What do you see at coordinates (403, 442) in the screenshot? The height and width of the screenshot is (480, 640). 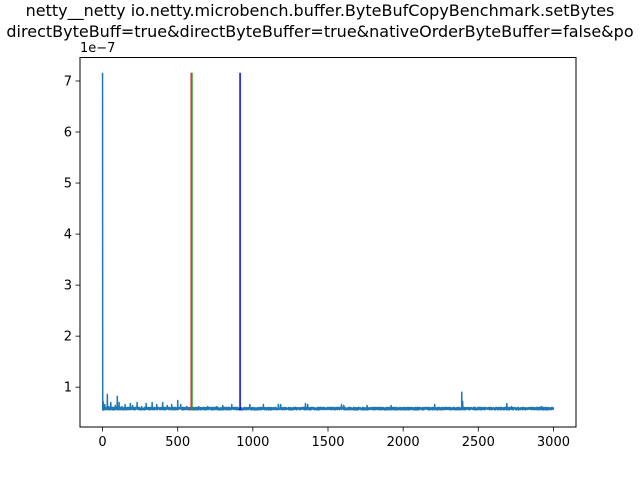 I see `x-tick-label: 2000` at bounding box center [403, 442].